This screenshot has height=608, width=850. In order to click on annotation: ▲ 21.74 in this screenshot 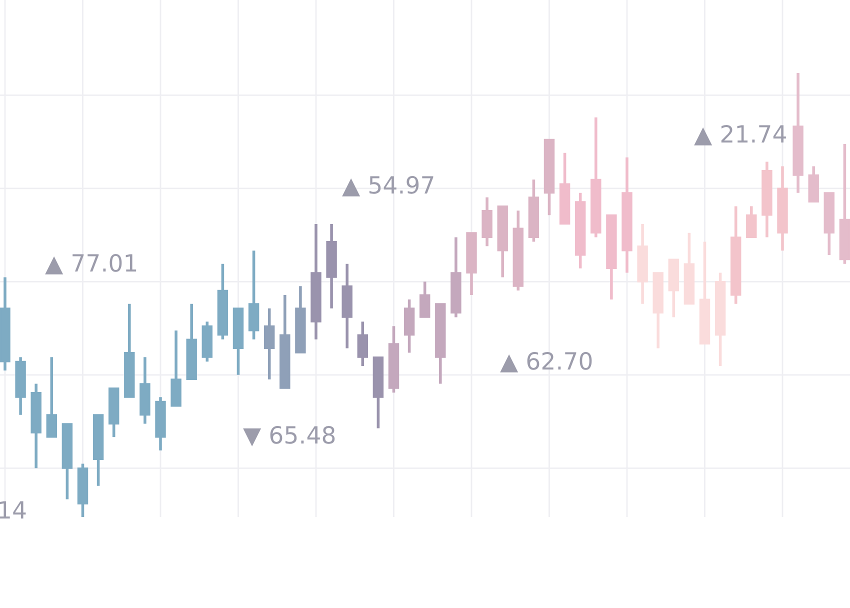, I will do `click(740, 135)`.